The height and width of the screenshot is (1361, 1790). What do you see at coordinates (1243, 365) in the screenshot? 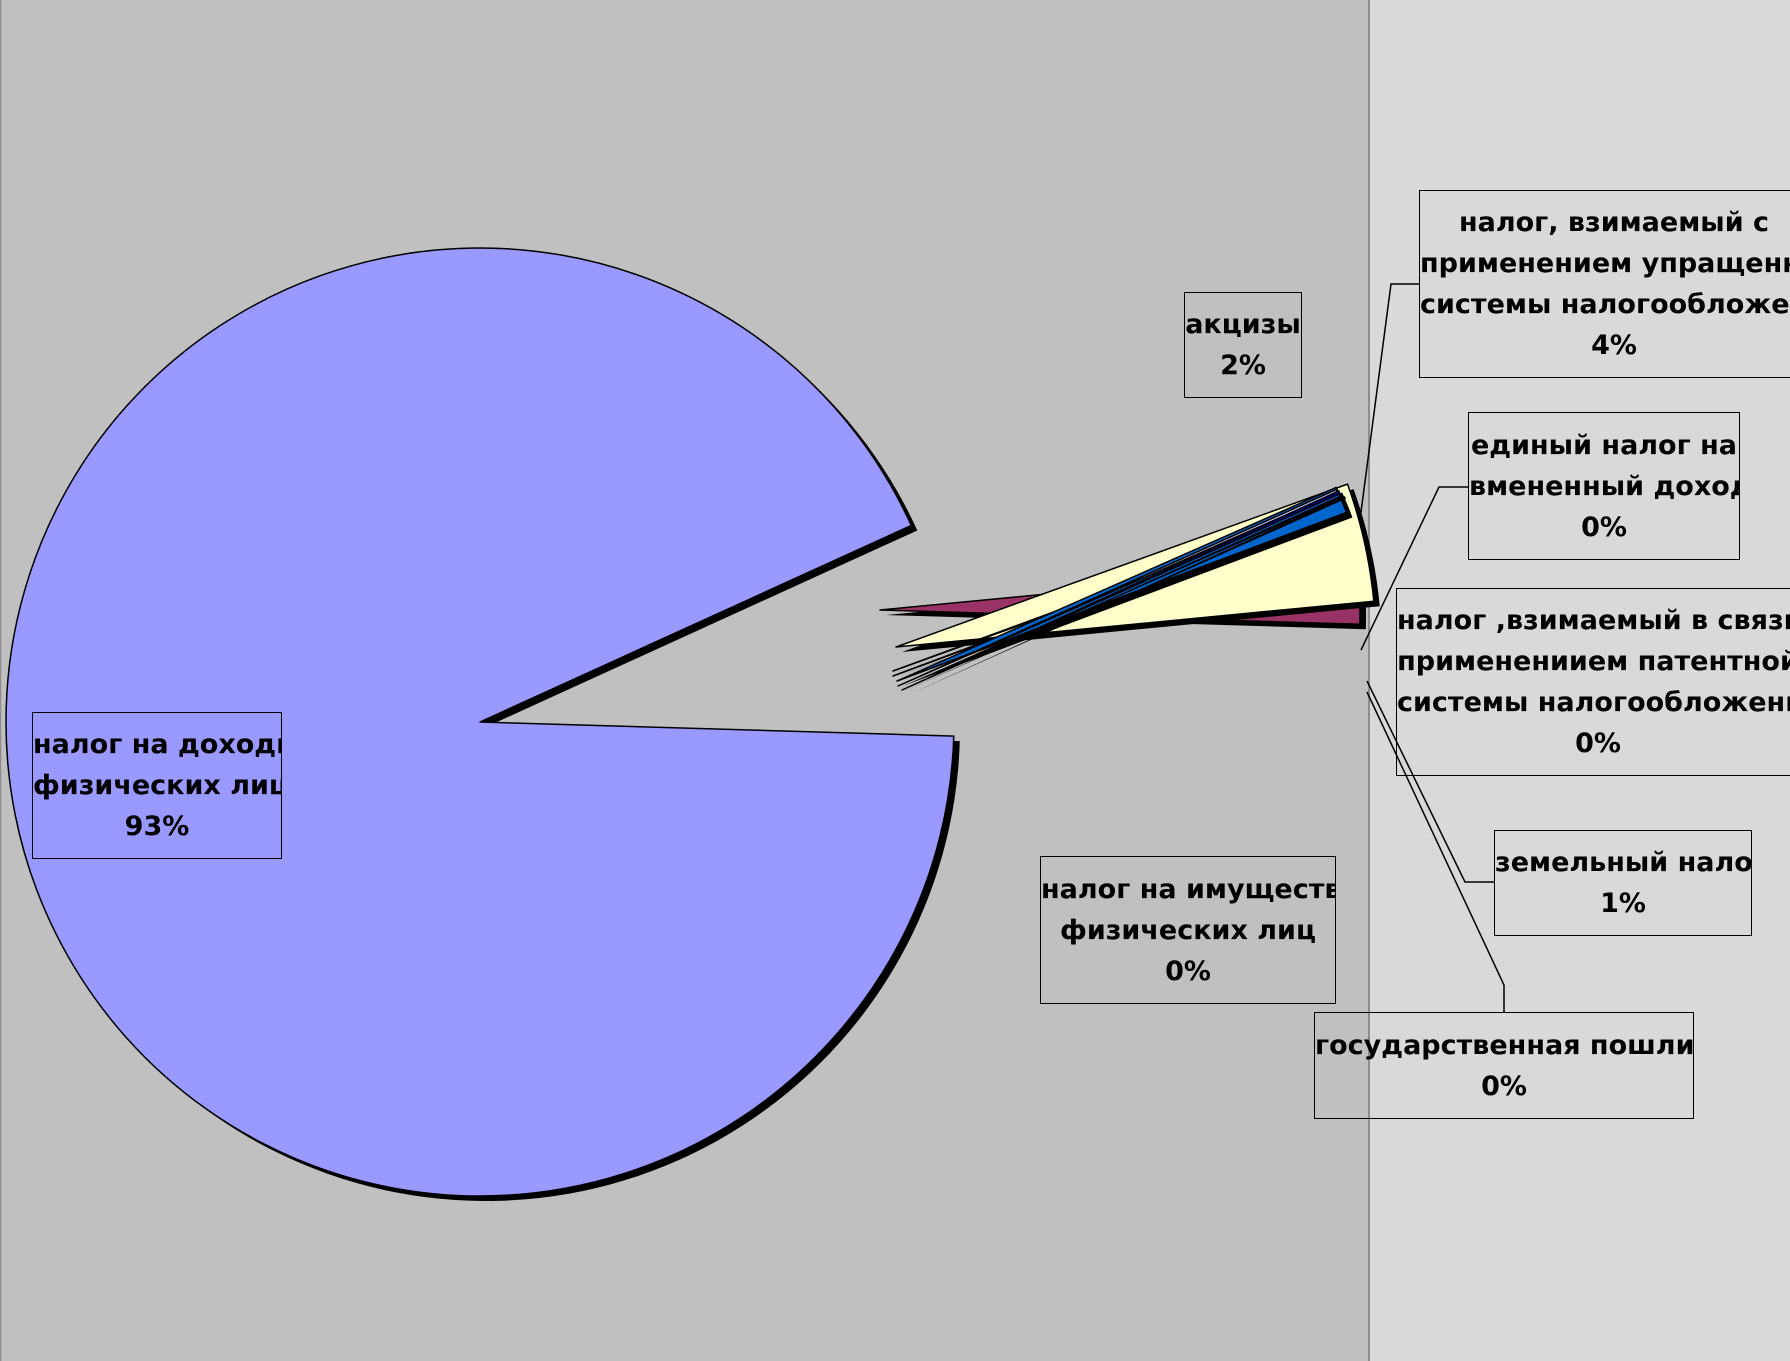
I see `data-label-2-percent: 2%` at bounding box center [1243, 365].